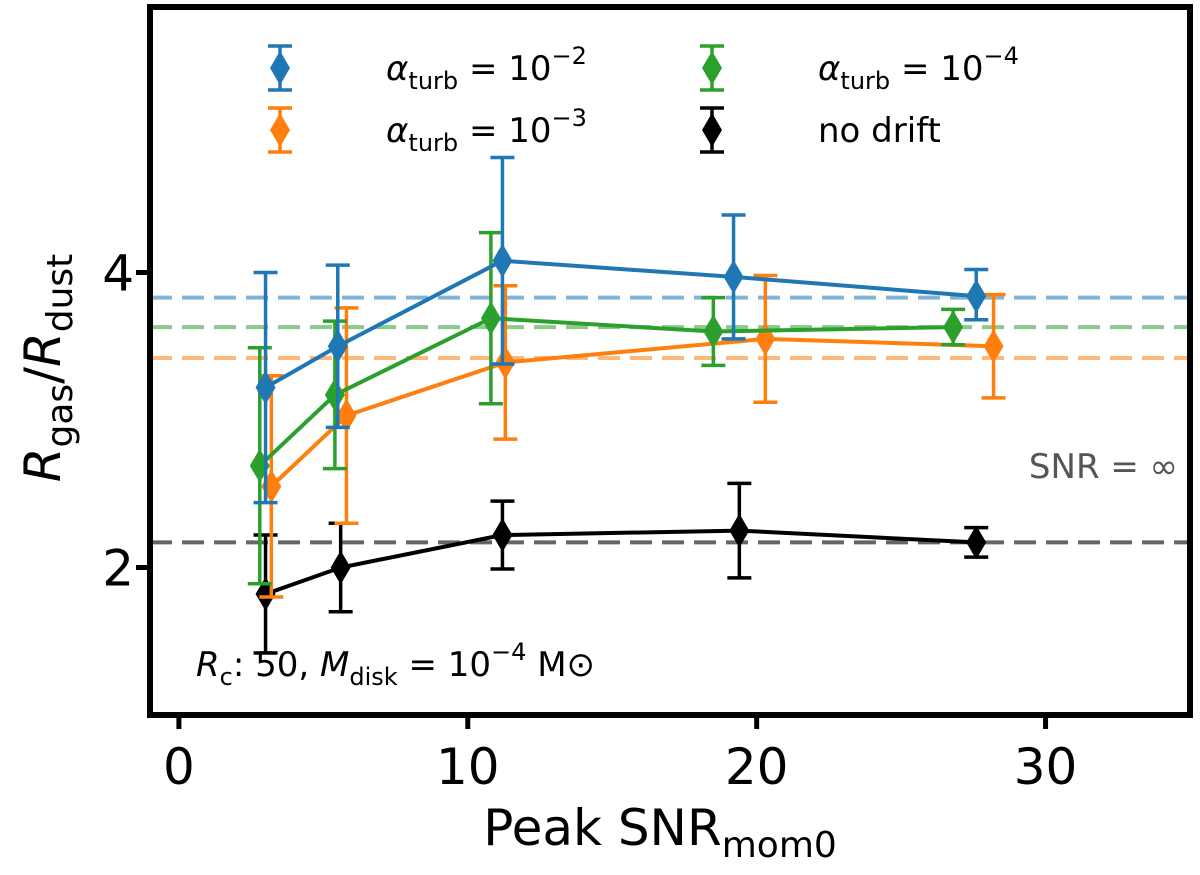  What do you see at coordinates (334, 665) in the screenshot?
I see `annot-m-symbol: M` at bounding box center [334, 665].